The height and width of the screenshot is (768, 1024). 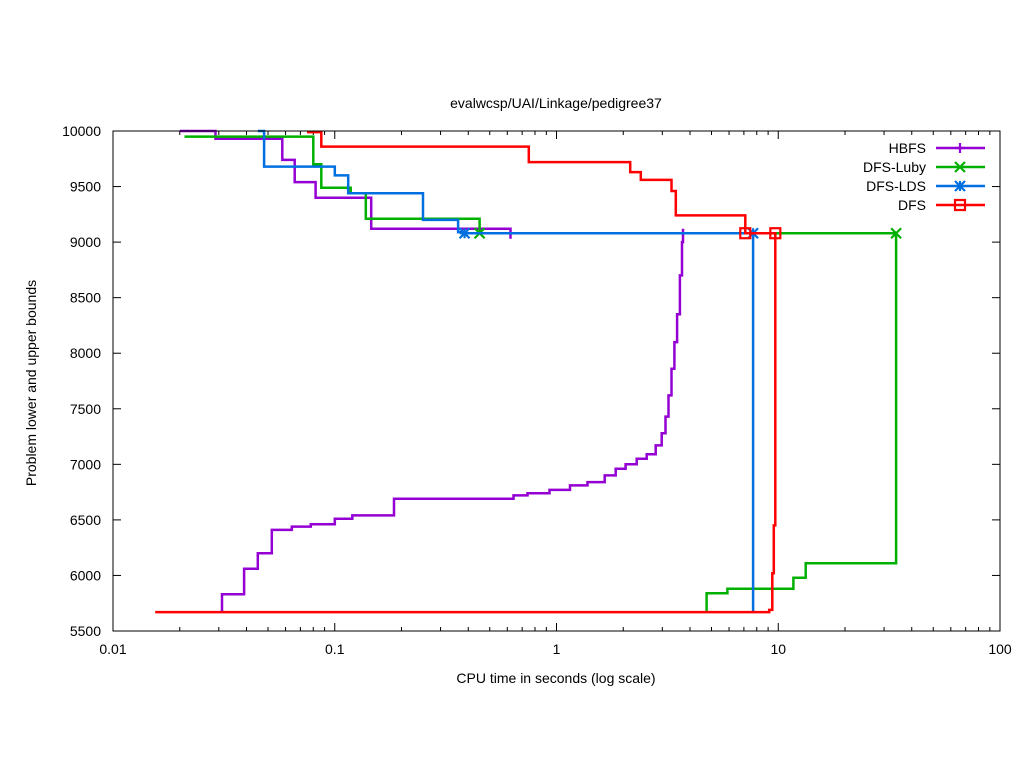 What do you see at coordinates (555, 678) in the screenshot?
I see `x-axis-label: CPU time in seconds (log scale)` at bounding box center [555, 678].